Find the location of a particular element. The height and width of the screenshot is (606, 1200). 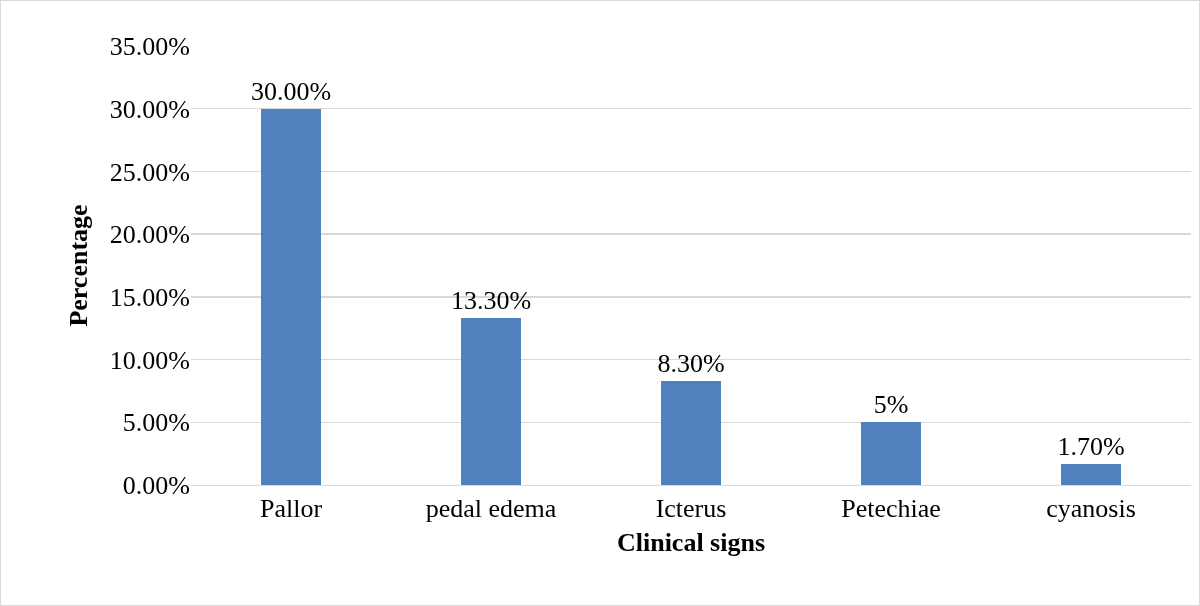

y-tick-label: 25.00% is located at coordinates (149, 172).